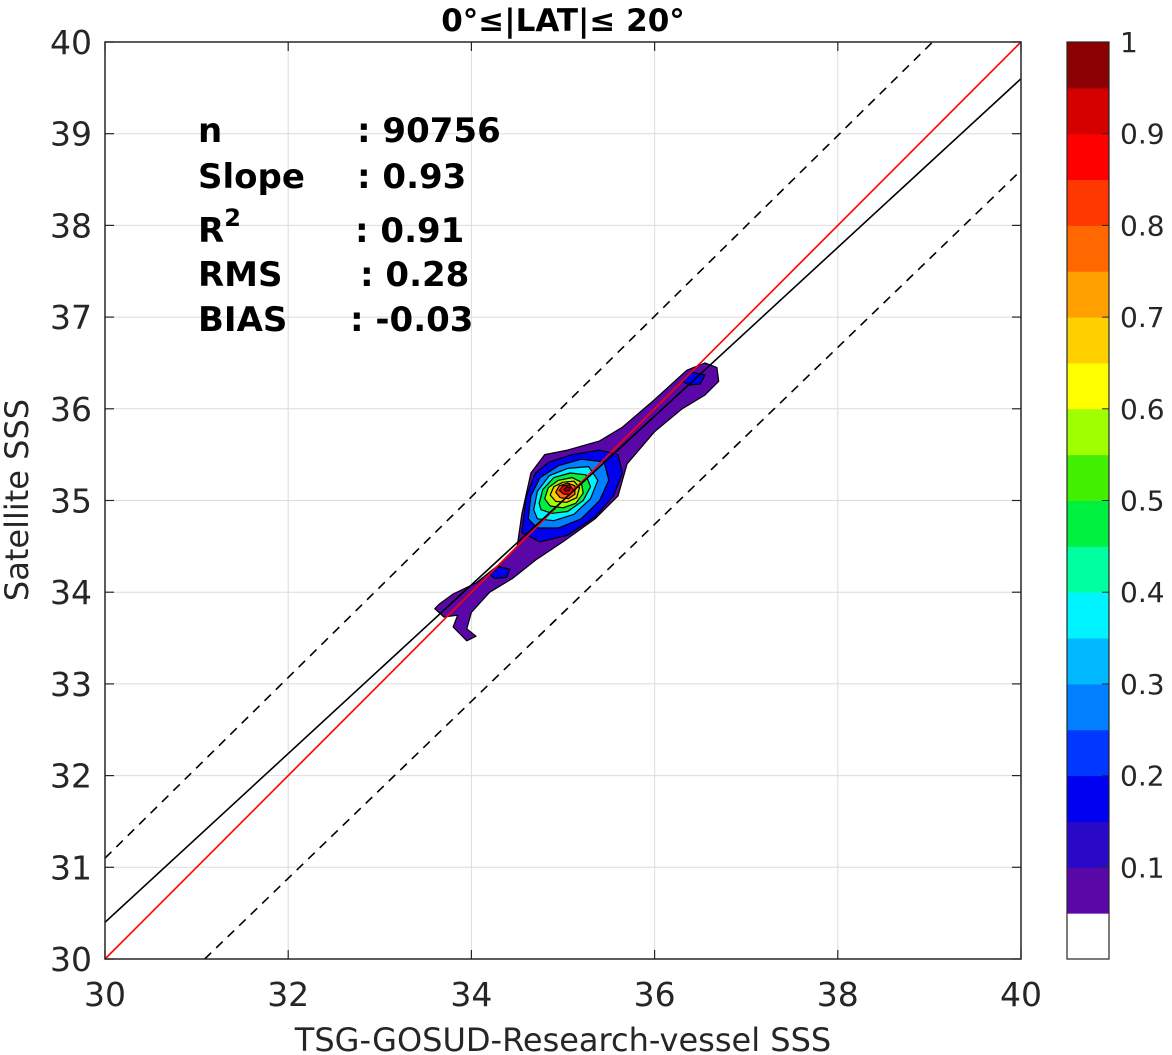  Describe the element at coordinates (1142, 592) in the screenshot. I see `colorbar-tick-label: 0.4` at that location.